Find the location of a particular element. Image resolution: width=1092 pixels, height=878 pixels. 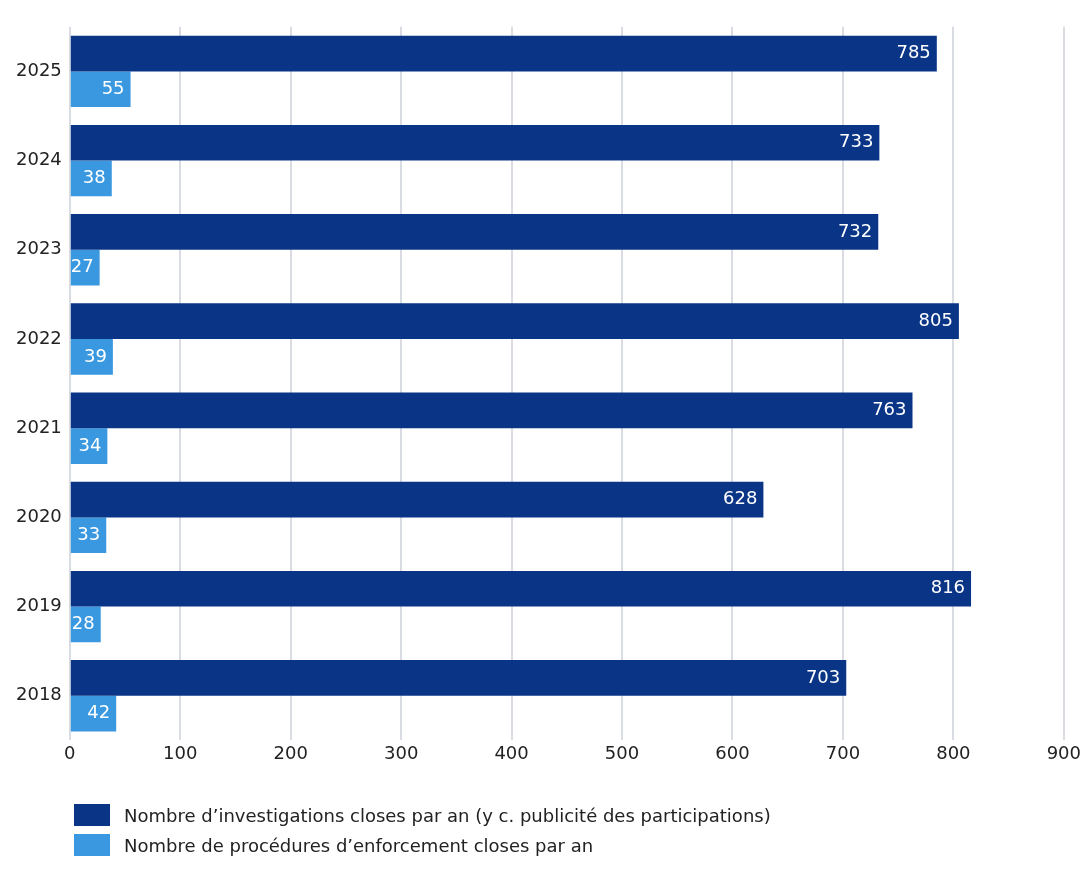

data-label: 805 is located at coordinates (935, 319).